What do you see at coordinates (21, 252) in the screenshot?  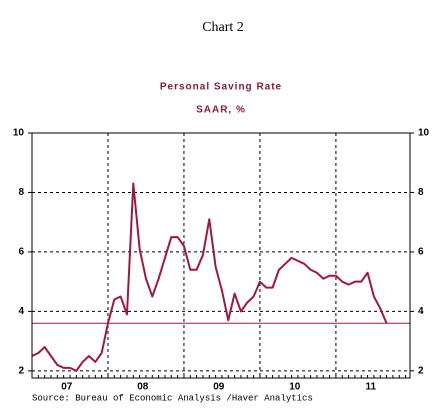 I see `y-tick-label: 6` at bounding box center [21, 252].